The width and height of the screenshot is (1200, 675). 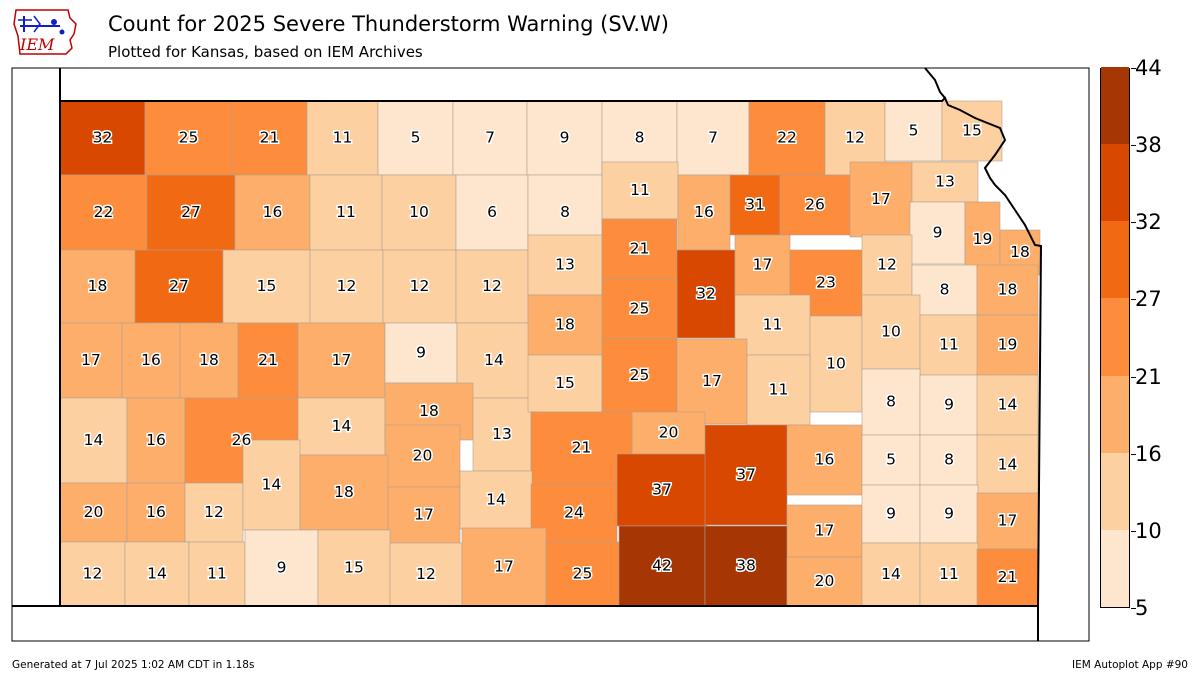 I want to click on colorbar-tick-label: 38, so click(x=1148, y=145).